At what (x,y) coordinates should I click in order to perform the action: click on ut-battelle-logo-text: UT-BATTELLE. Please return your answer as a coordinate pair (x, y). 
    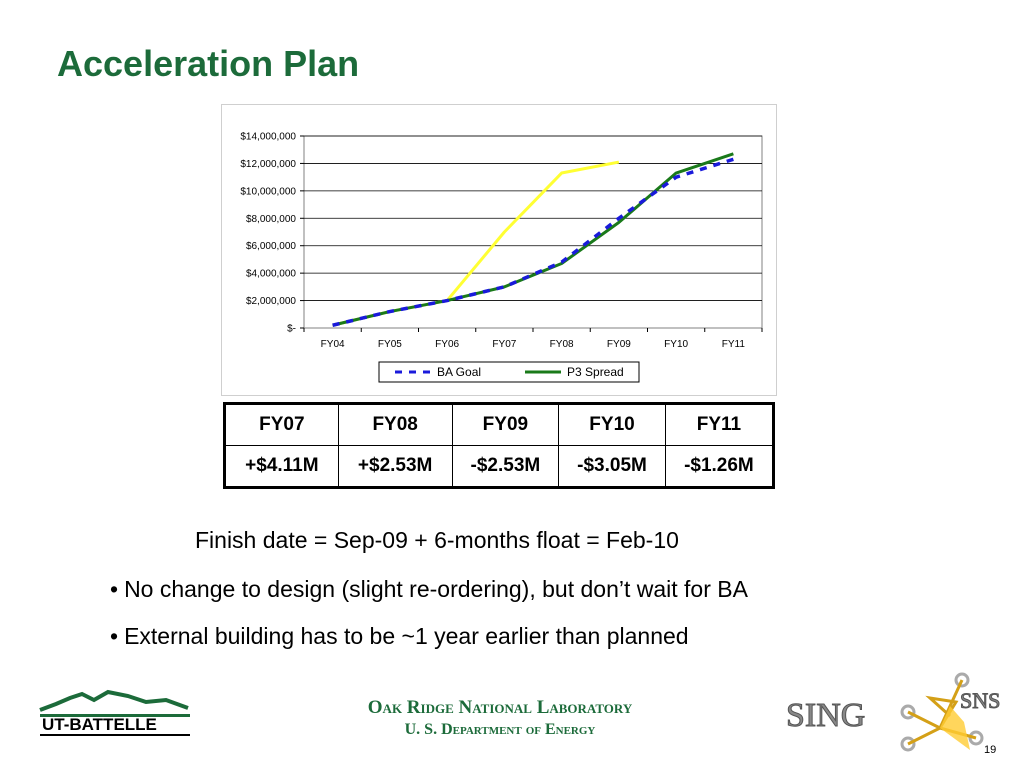
    Looking at the image, I should click on (99, 724).